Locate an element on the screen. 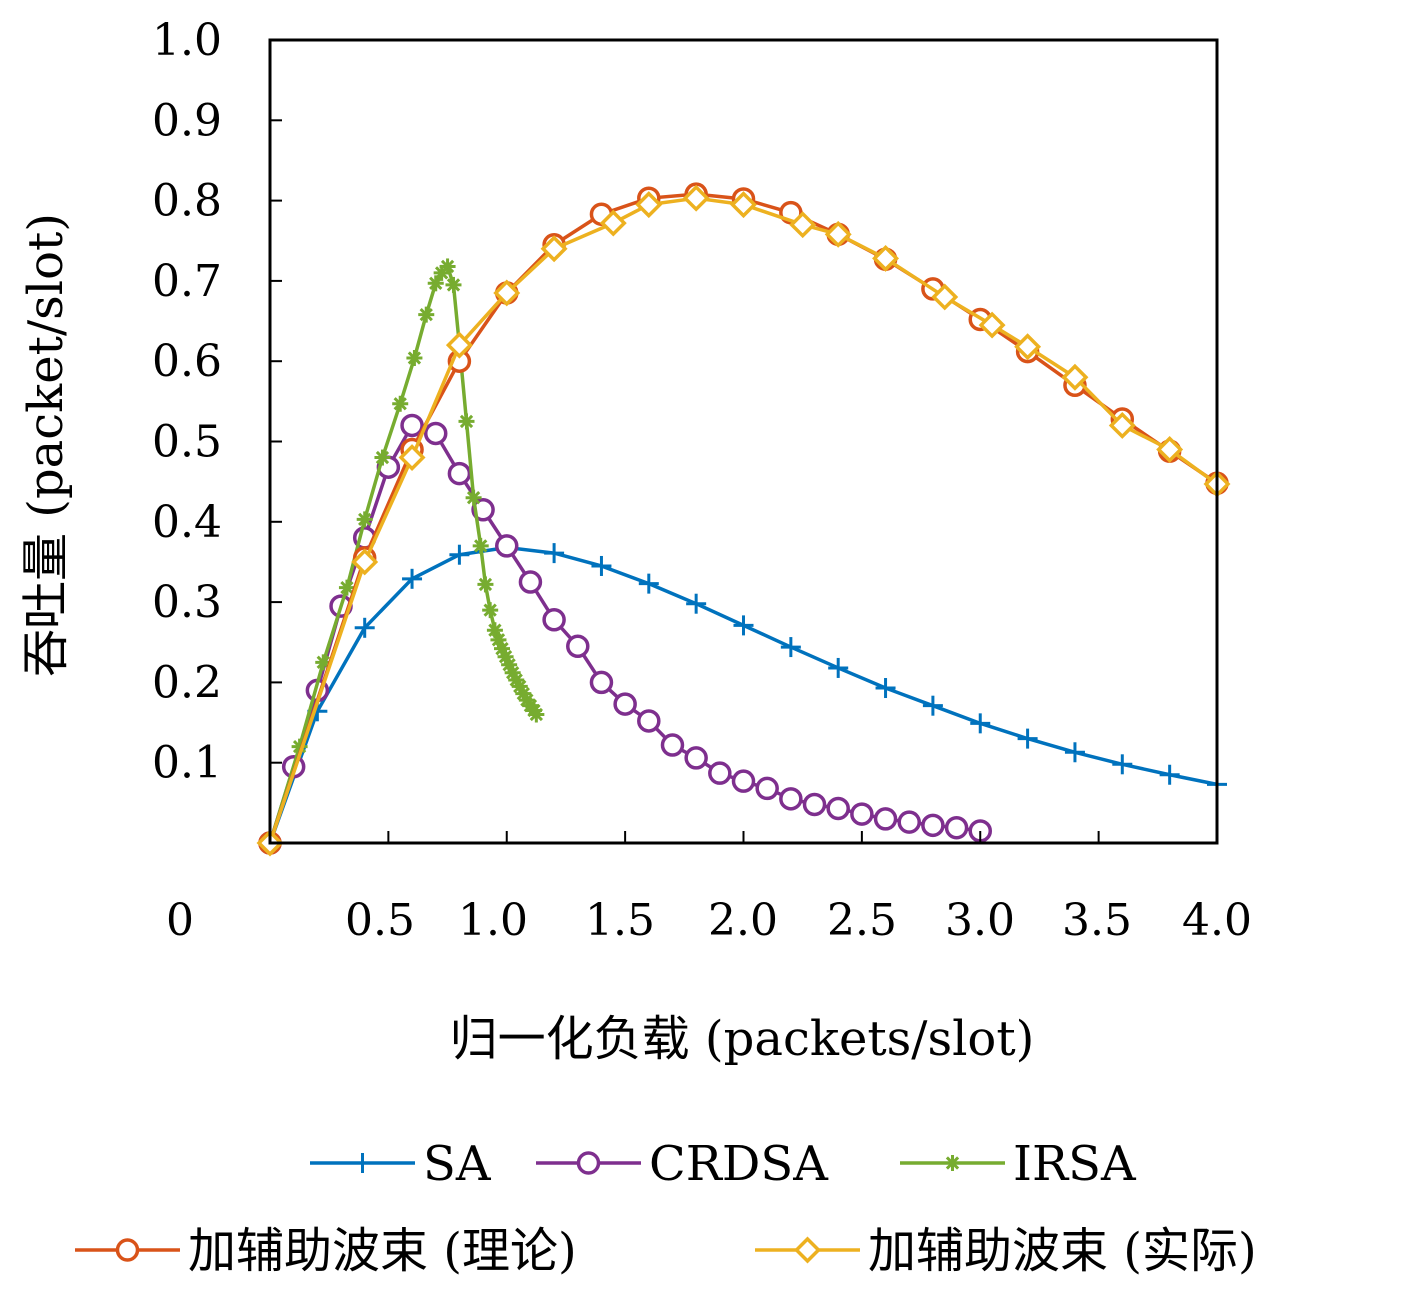  legend-item: CRDSA is located at coordinates (682, 1164).